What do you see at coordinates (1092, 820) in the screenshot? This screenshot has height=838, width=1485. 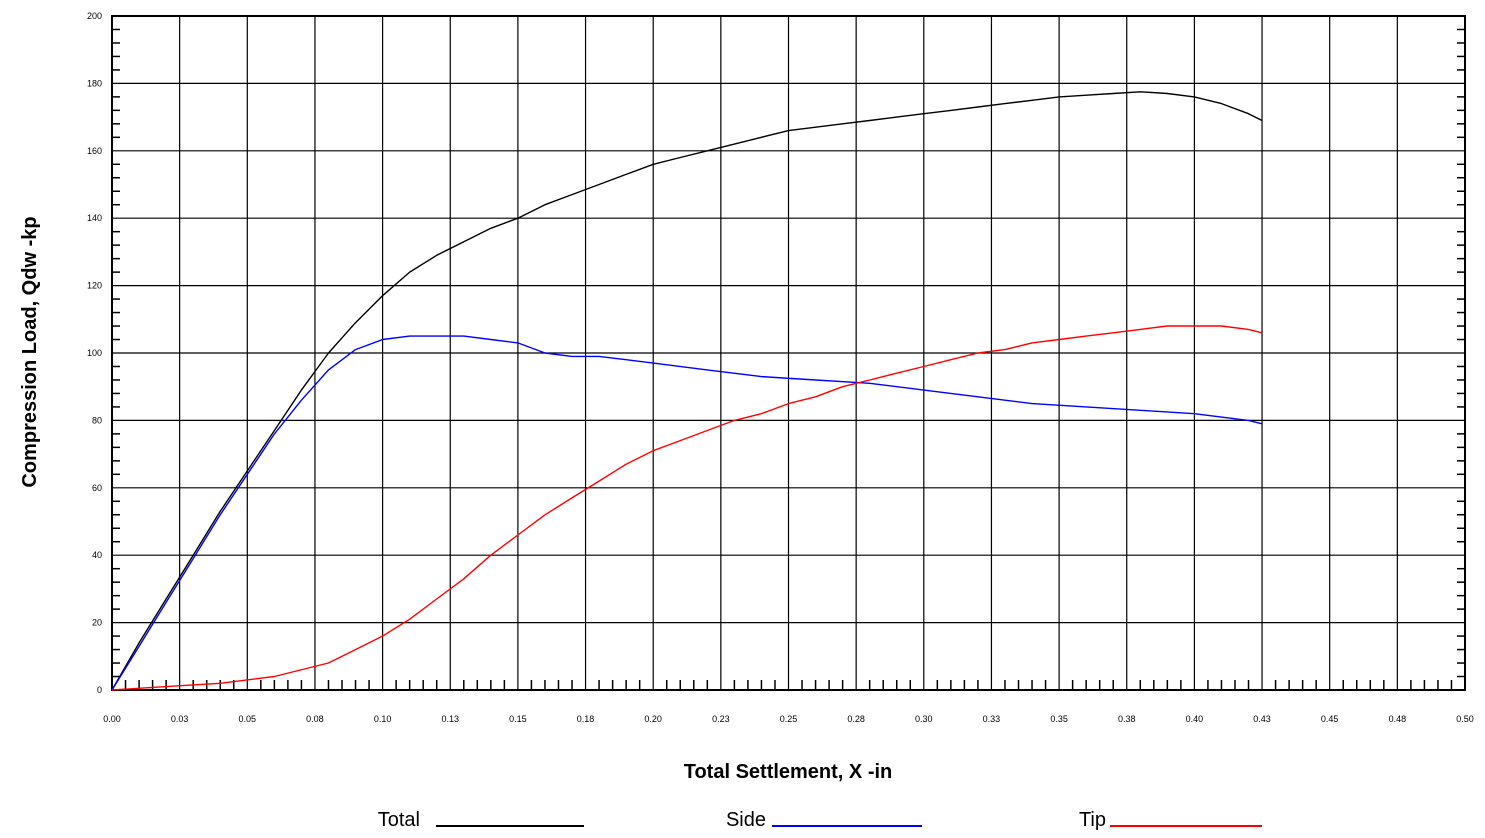 I see `legend-label-tip: Tip` at bounding box center [1092, 820].